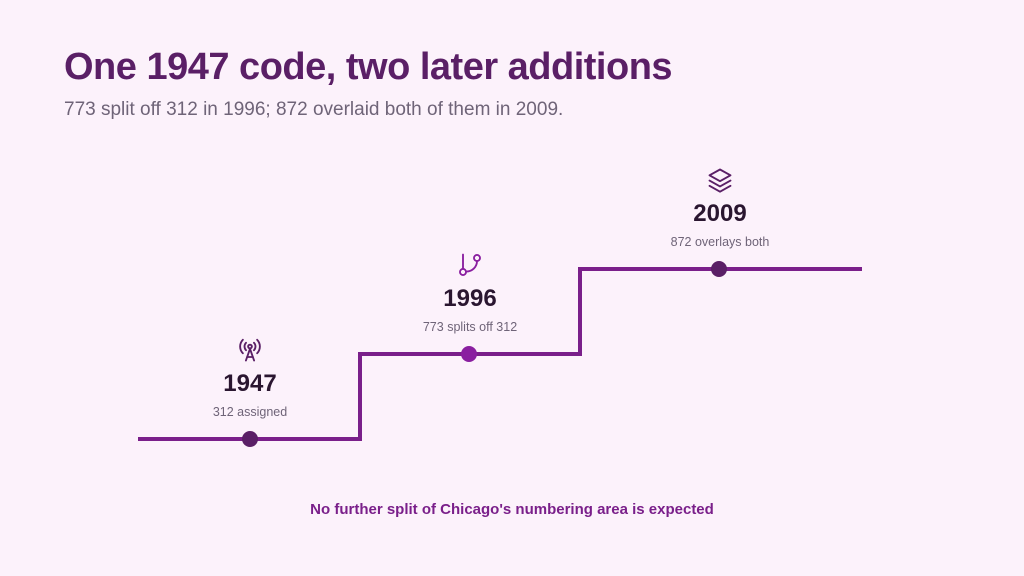 The image size is (1024, 576). Describe the element at coordinates (368, 67) in the screenshot. I see `page-title: One 1947 code, two later additions` at that location.